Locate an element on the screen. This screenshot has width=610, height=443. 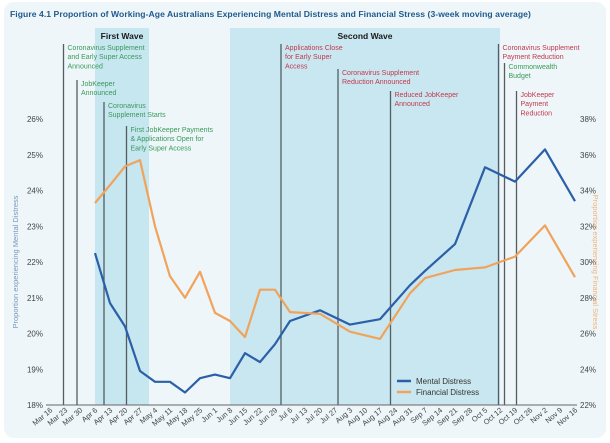
event-label: Coronavirus is located at coordinates (127, 106).